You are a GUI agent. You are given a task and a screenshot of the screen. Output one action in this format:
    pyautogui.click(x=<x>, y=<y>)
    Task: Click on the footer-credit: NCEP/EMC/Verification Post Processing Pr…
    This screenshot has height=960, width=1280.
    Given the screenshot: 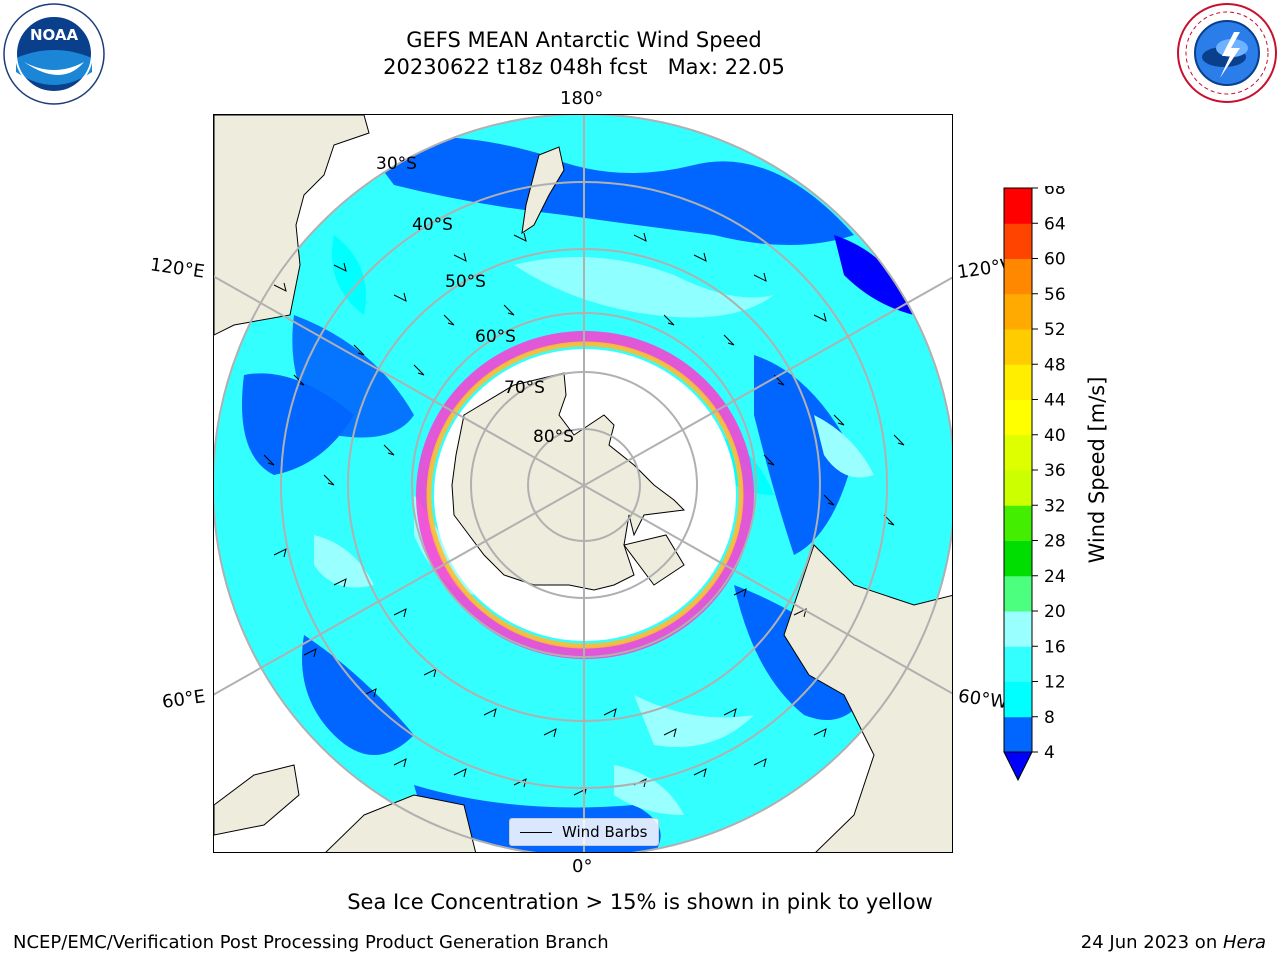 What is the action you would take?
    pyautogui.click(x=311, y=942)
    